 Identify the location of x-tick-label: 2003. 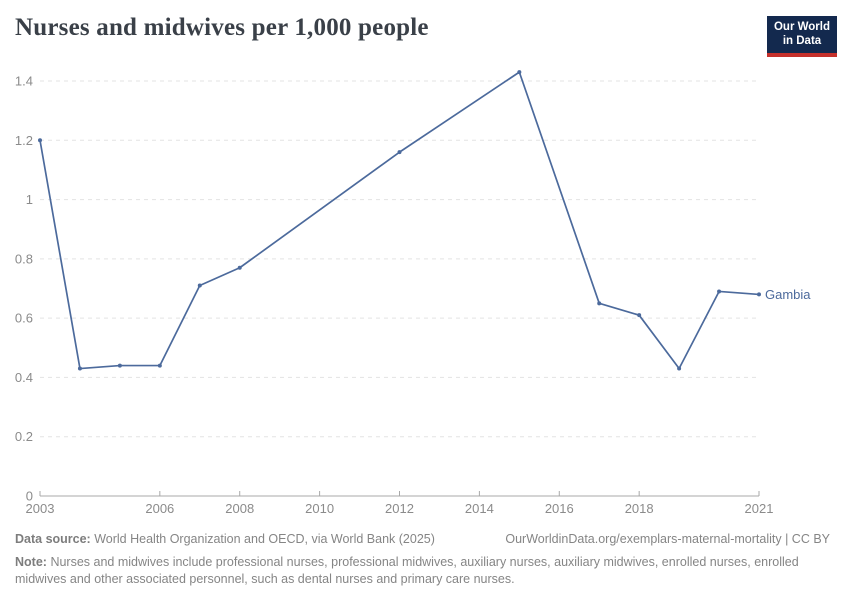
(40, 508).